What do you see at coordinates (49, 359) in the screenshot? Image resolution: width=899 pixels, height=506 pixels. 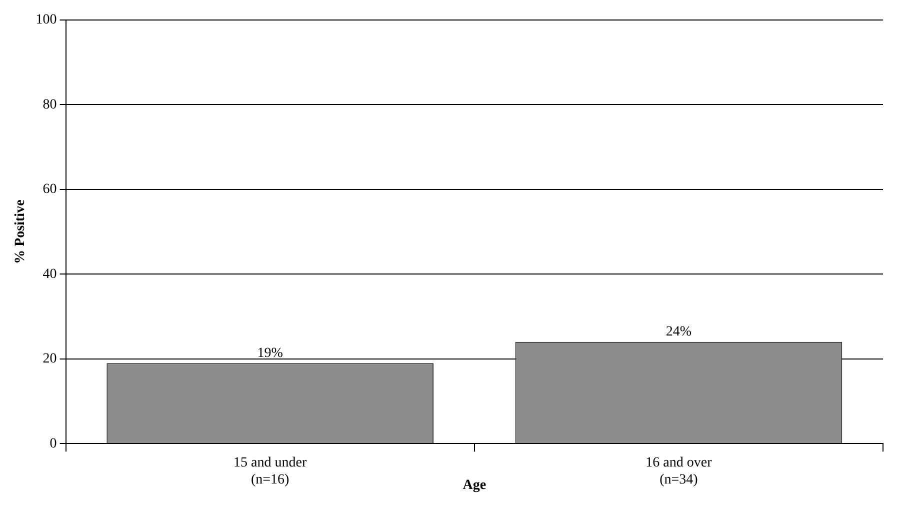 I see `y-tick-label: 20` at bounding box center [49, 359].